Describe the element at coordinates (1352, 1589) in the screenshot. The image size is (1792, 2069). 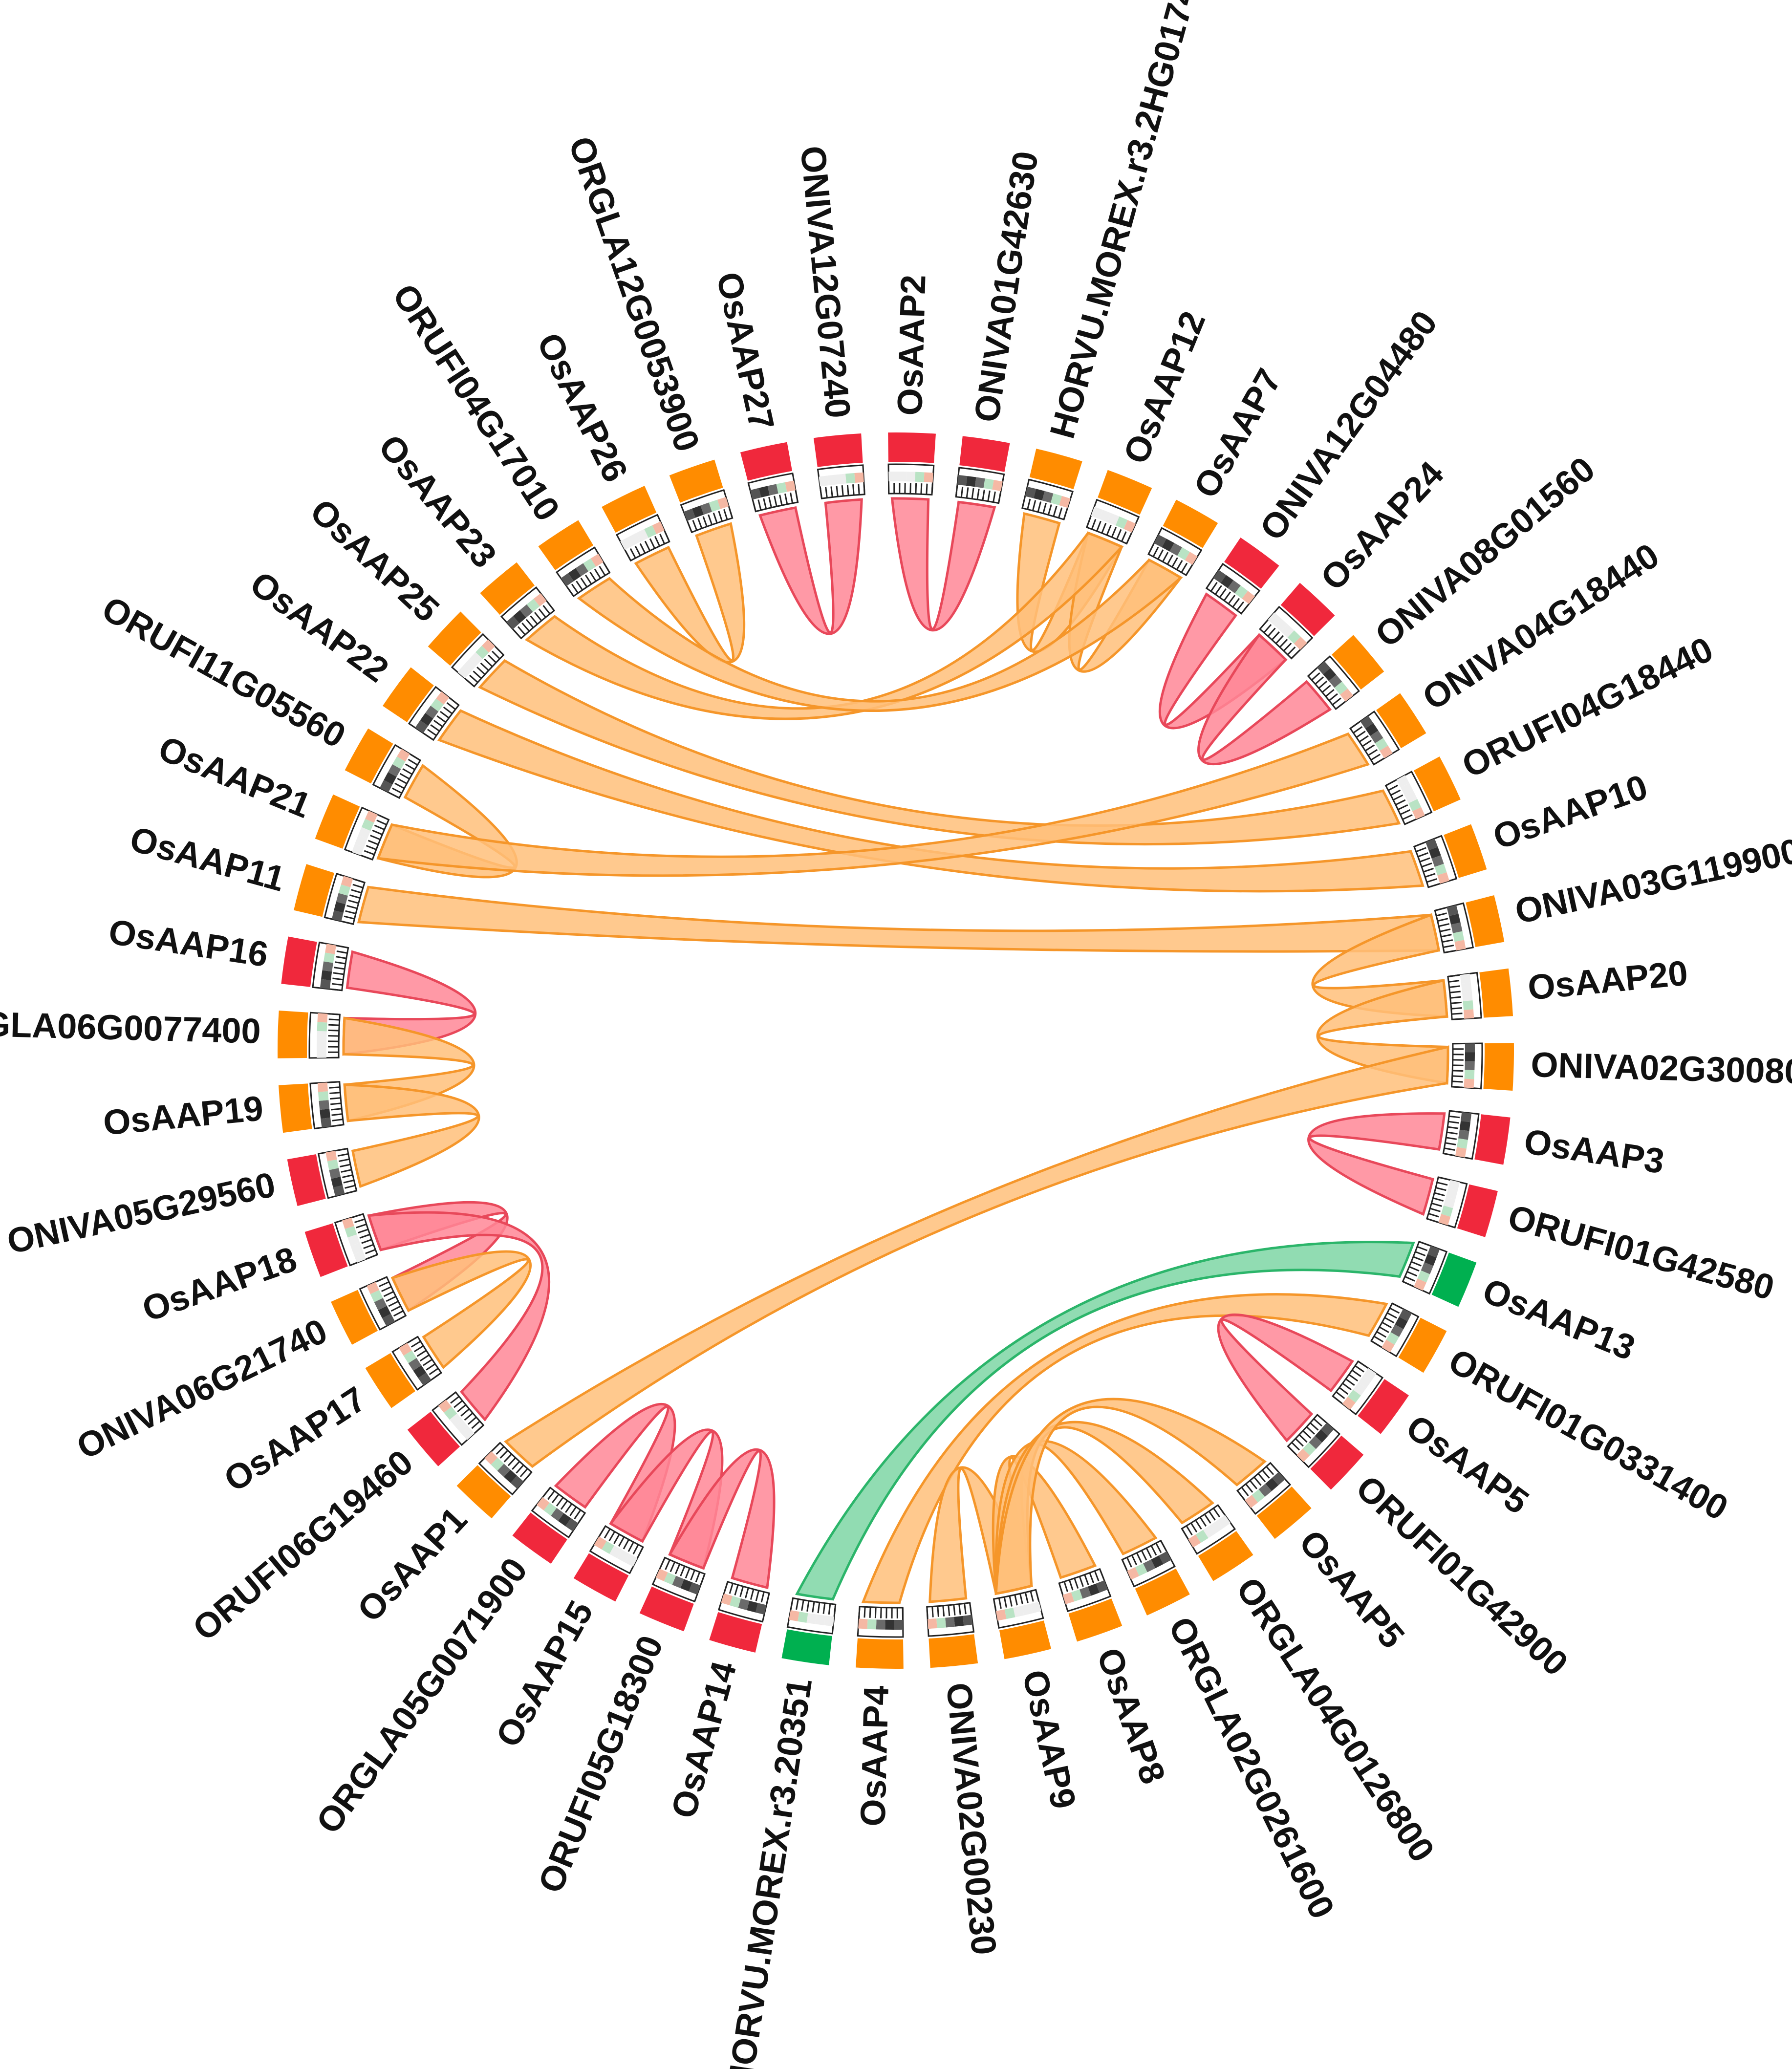
I see `gene-label-g20: OsAAP5` at that location.